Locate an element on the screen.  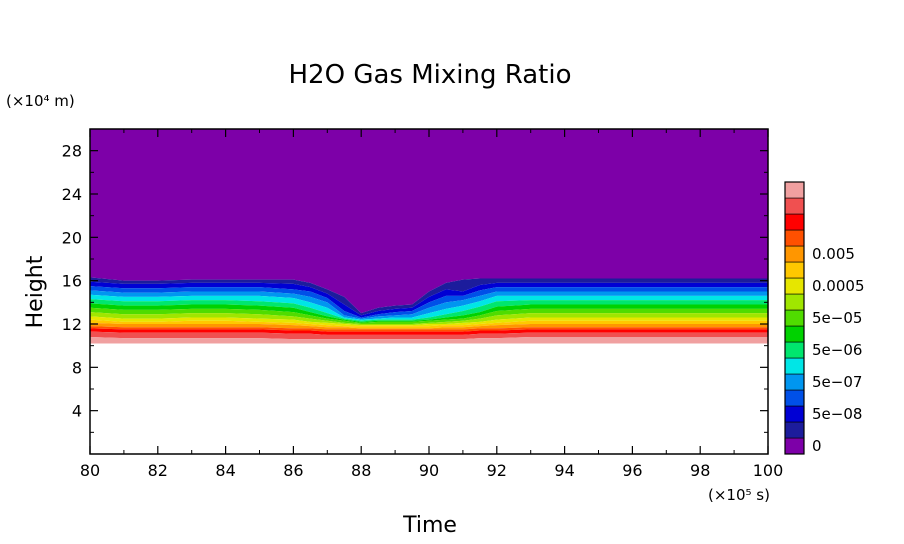
y-tick-label: 24 is located at coordinates (72, 194).